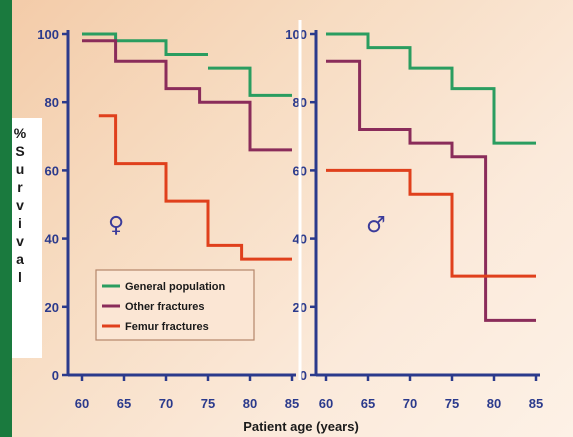 Image resolution: width=573 pixels, height=437 pixels. I want to click on y-axis-label-char: a, so click(20, 259).